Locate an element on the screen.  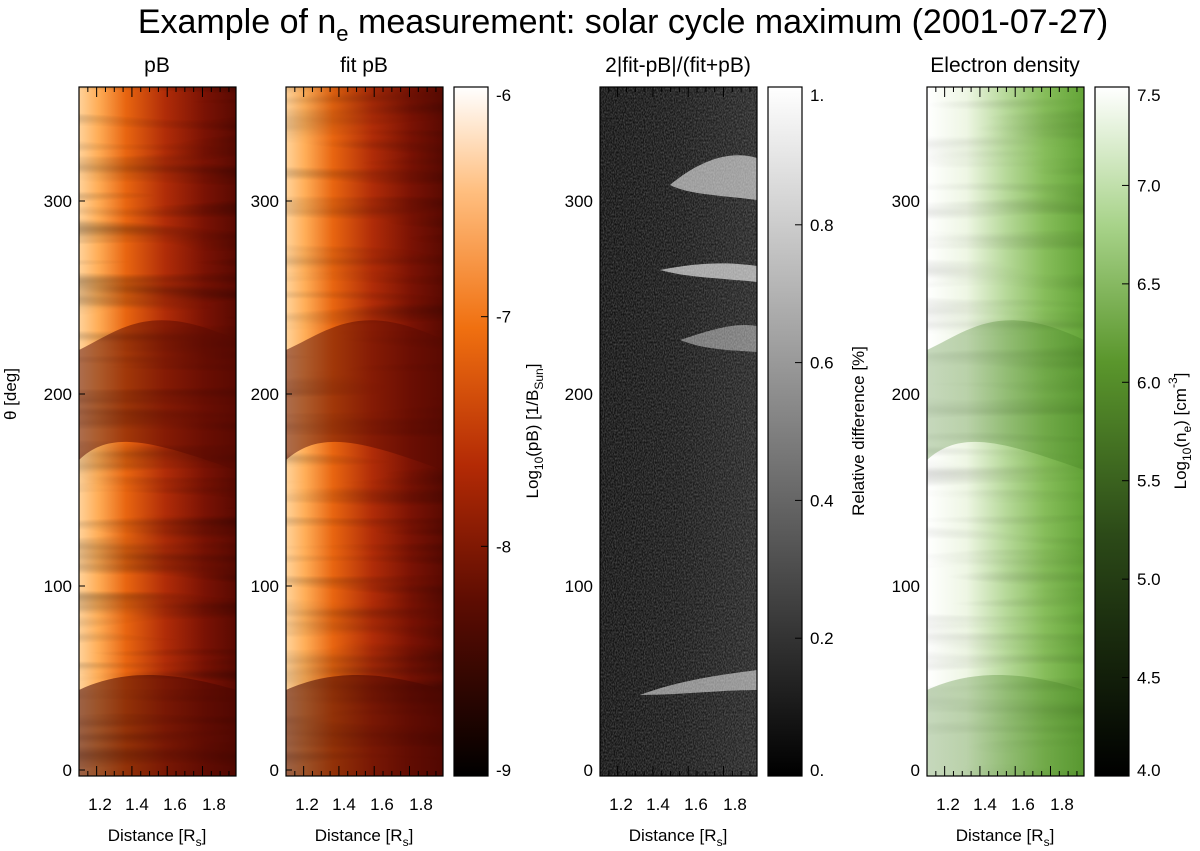
panel-rel-diff-features is located at coordinates (698, 425).